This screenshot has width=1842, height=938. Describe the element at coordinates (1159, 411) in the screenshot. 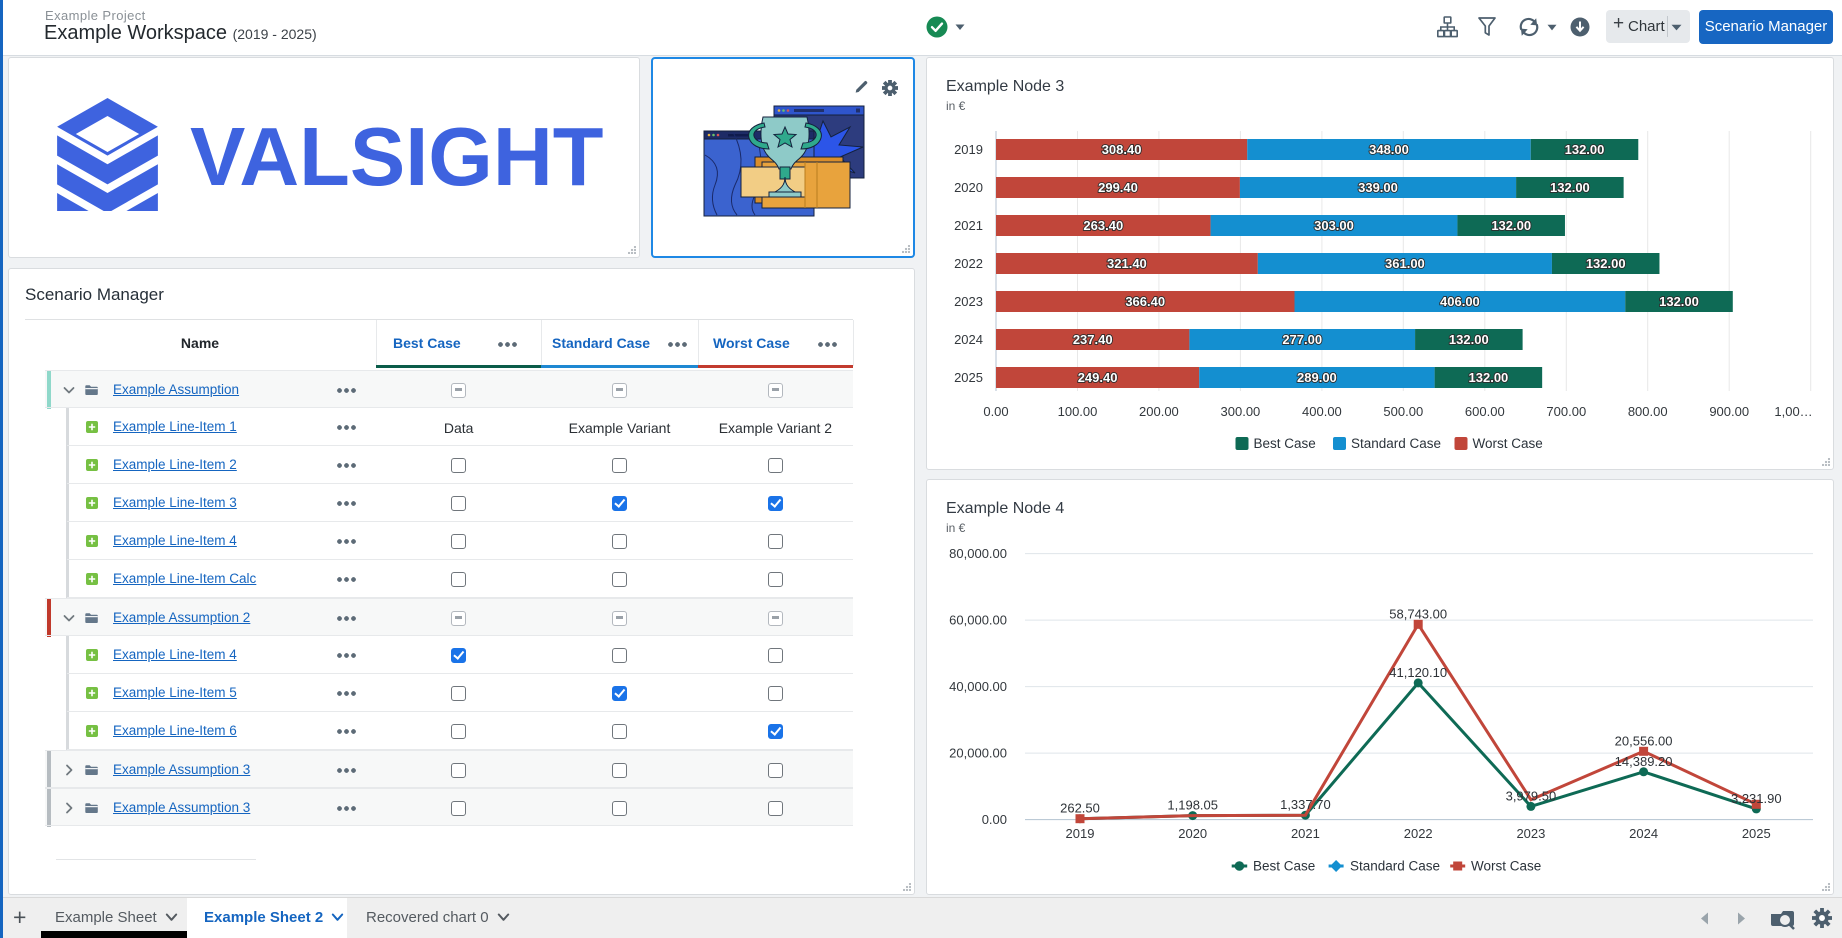

I see `svg-text: 200.00` at that location.